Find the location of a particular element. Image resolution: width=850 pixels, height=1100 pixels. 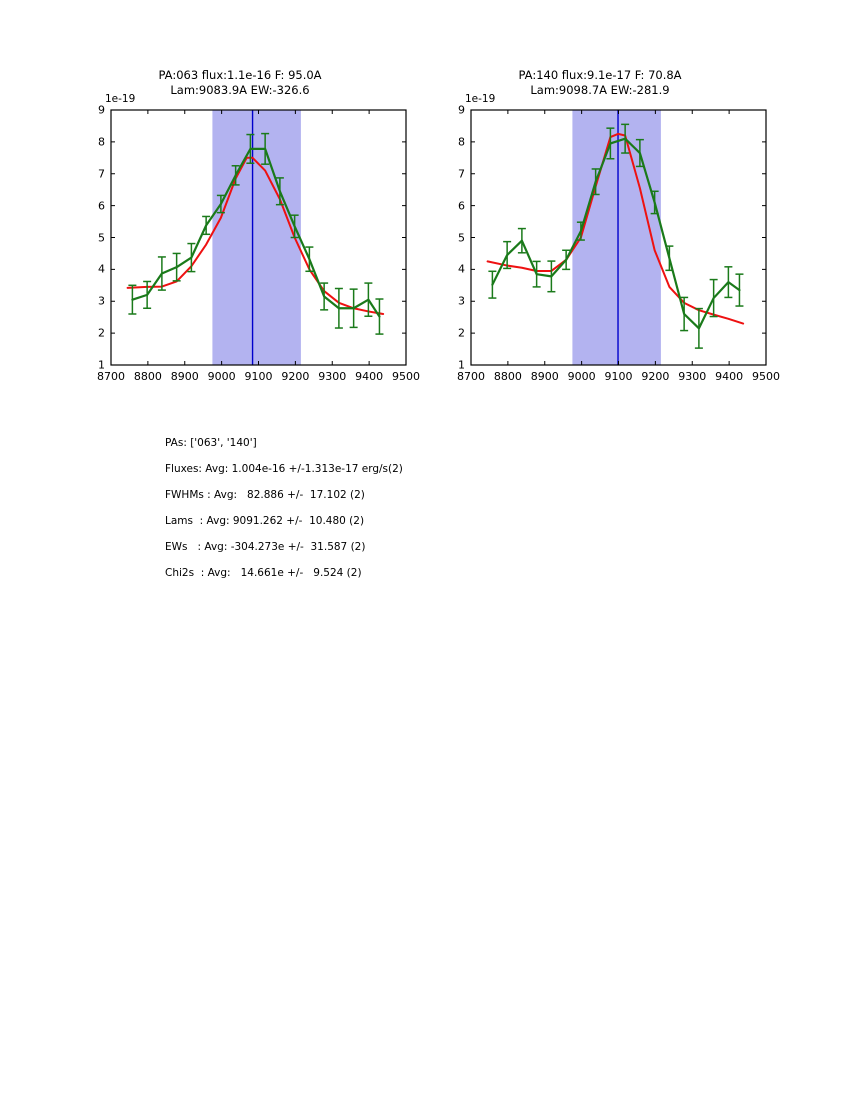

summary-line-lams: Lams : Avg: 9091.262 +/- 10.480 (2) is located at coordinates (265, 521).